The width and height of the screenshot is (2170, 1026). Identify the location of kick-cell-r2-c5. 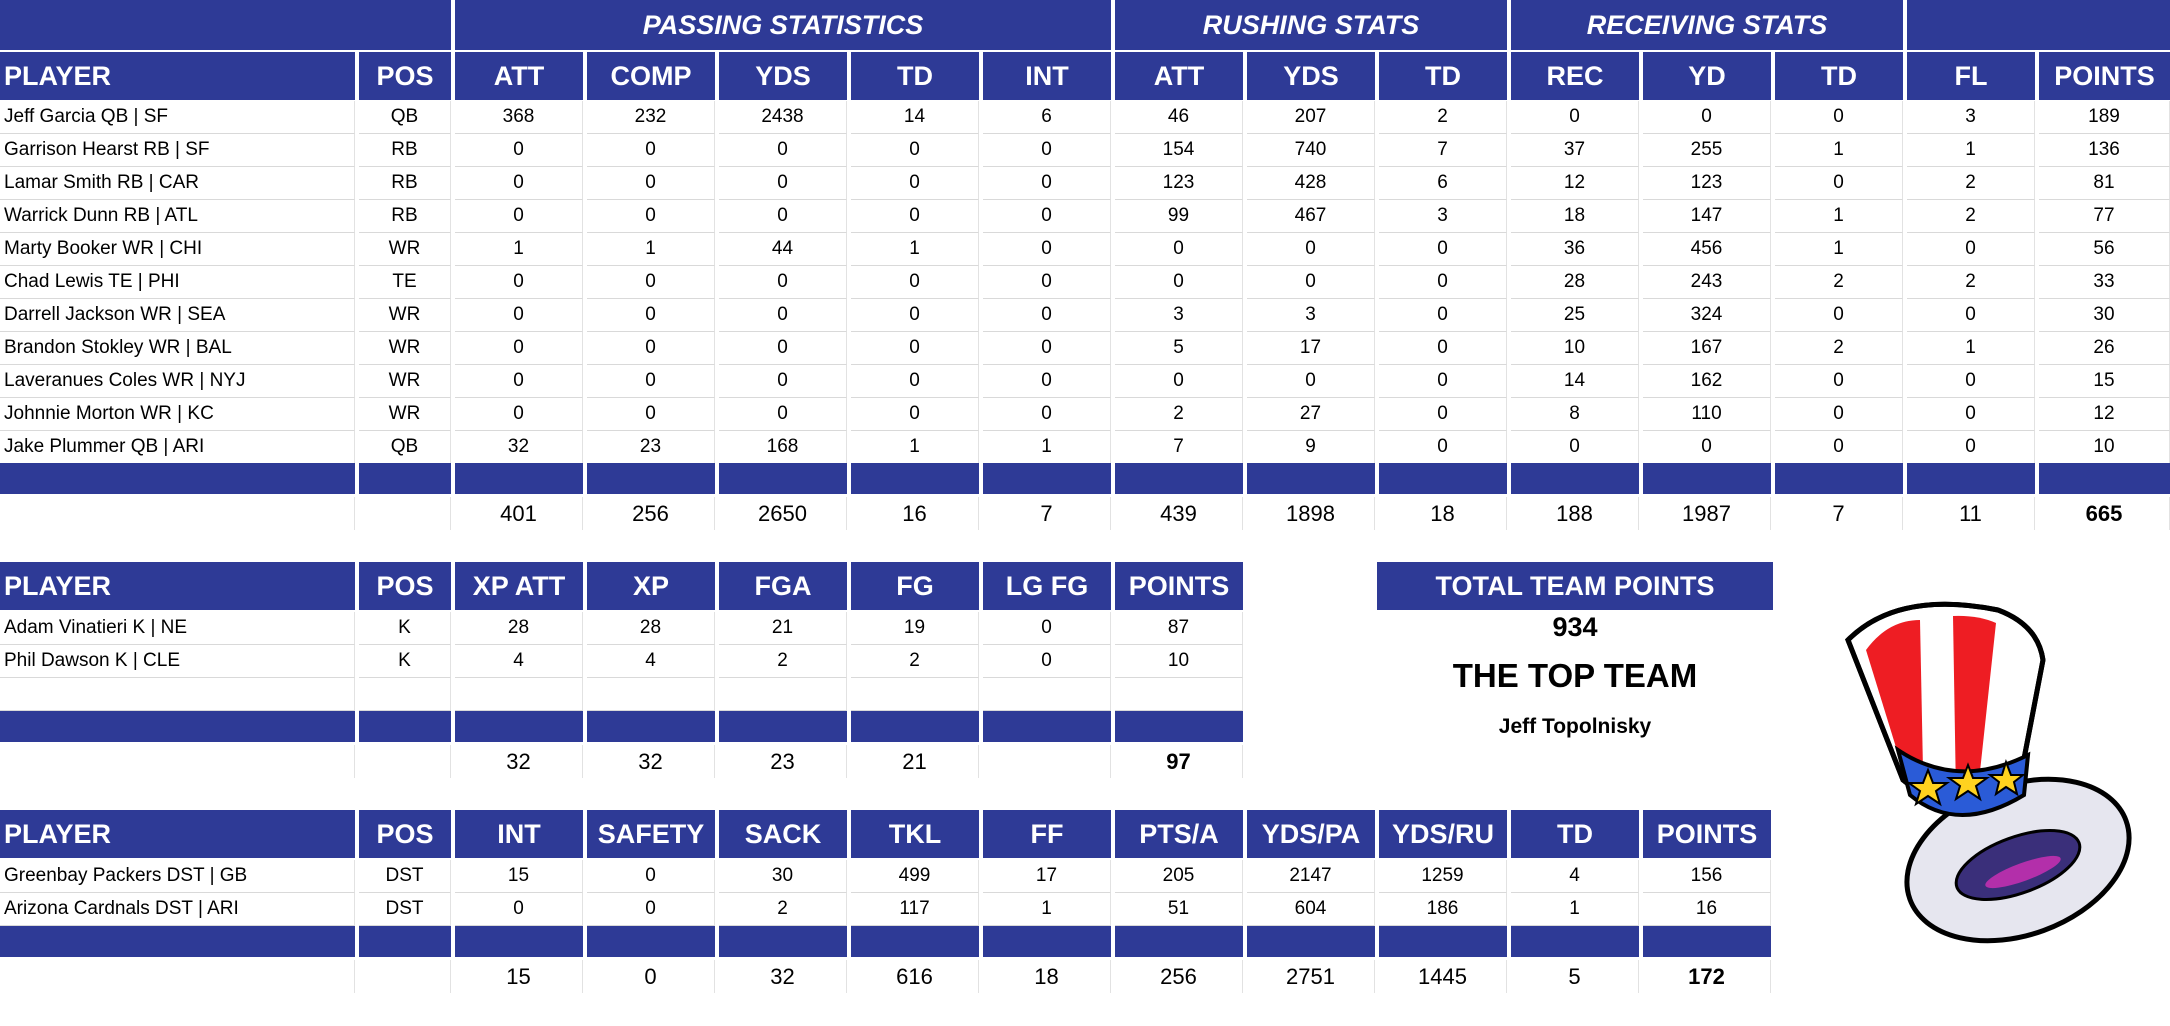
(915, 694).